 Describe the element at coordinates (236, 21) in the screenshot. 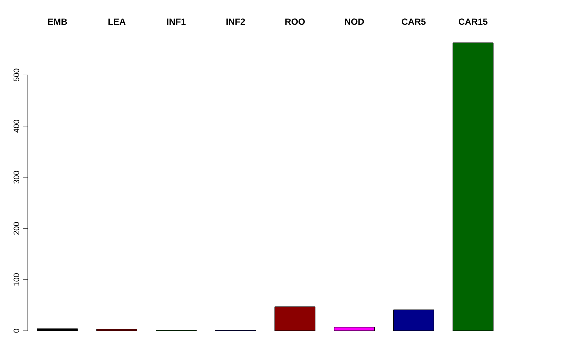

I see `x-tick-label: INF2` at that location.